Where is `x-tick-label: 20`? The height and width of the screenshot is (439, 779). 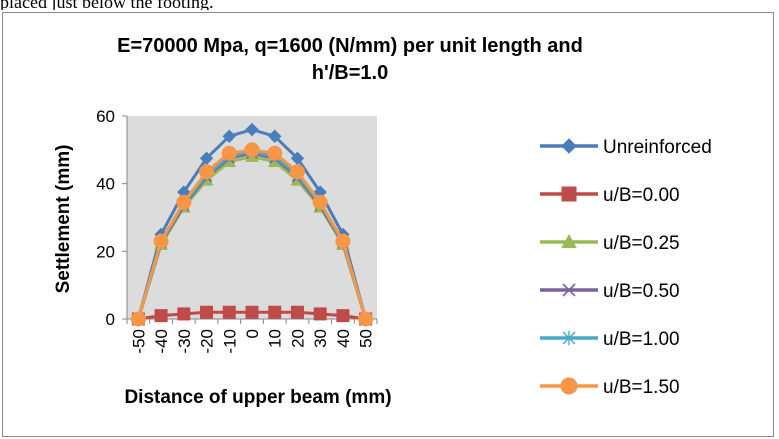 x-tick-label: 20 is located at coordinates (297, 338).